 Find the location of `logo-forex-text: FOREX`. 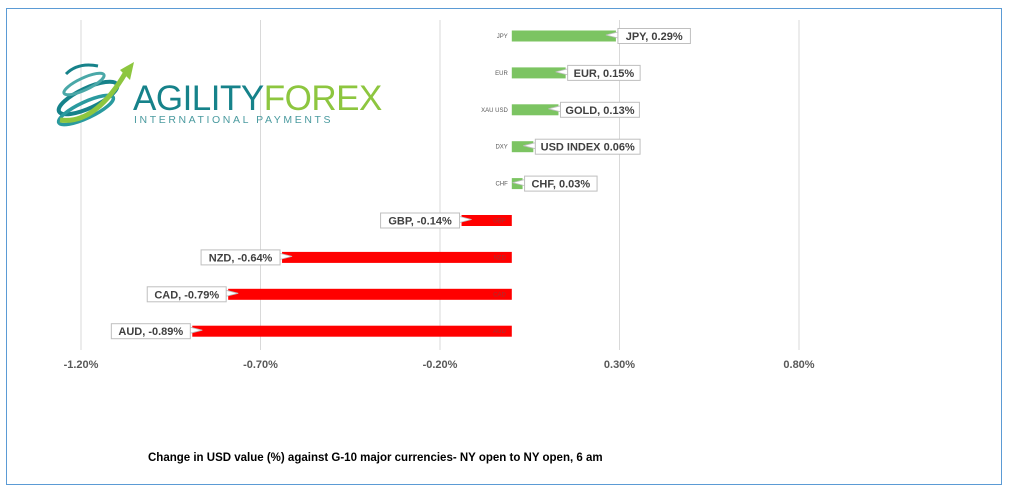

logo-forex-text: FOREX is located at coordinates (323, 98).